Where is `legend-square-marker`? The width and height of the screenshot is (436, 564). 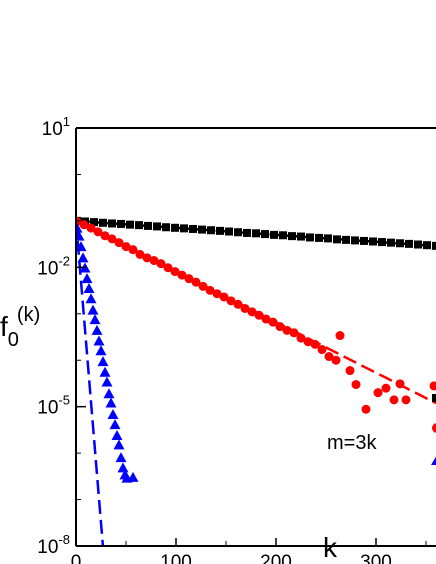
legend-square-marker is located at coordinates (434, 398).